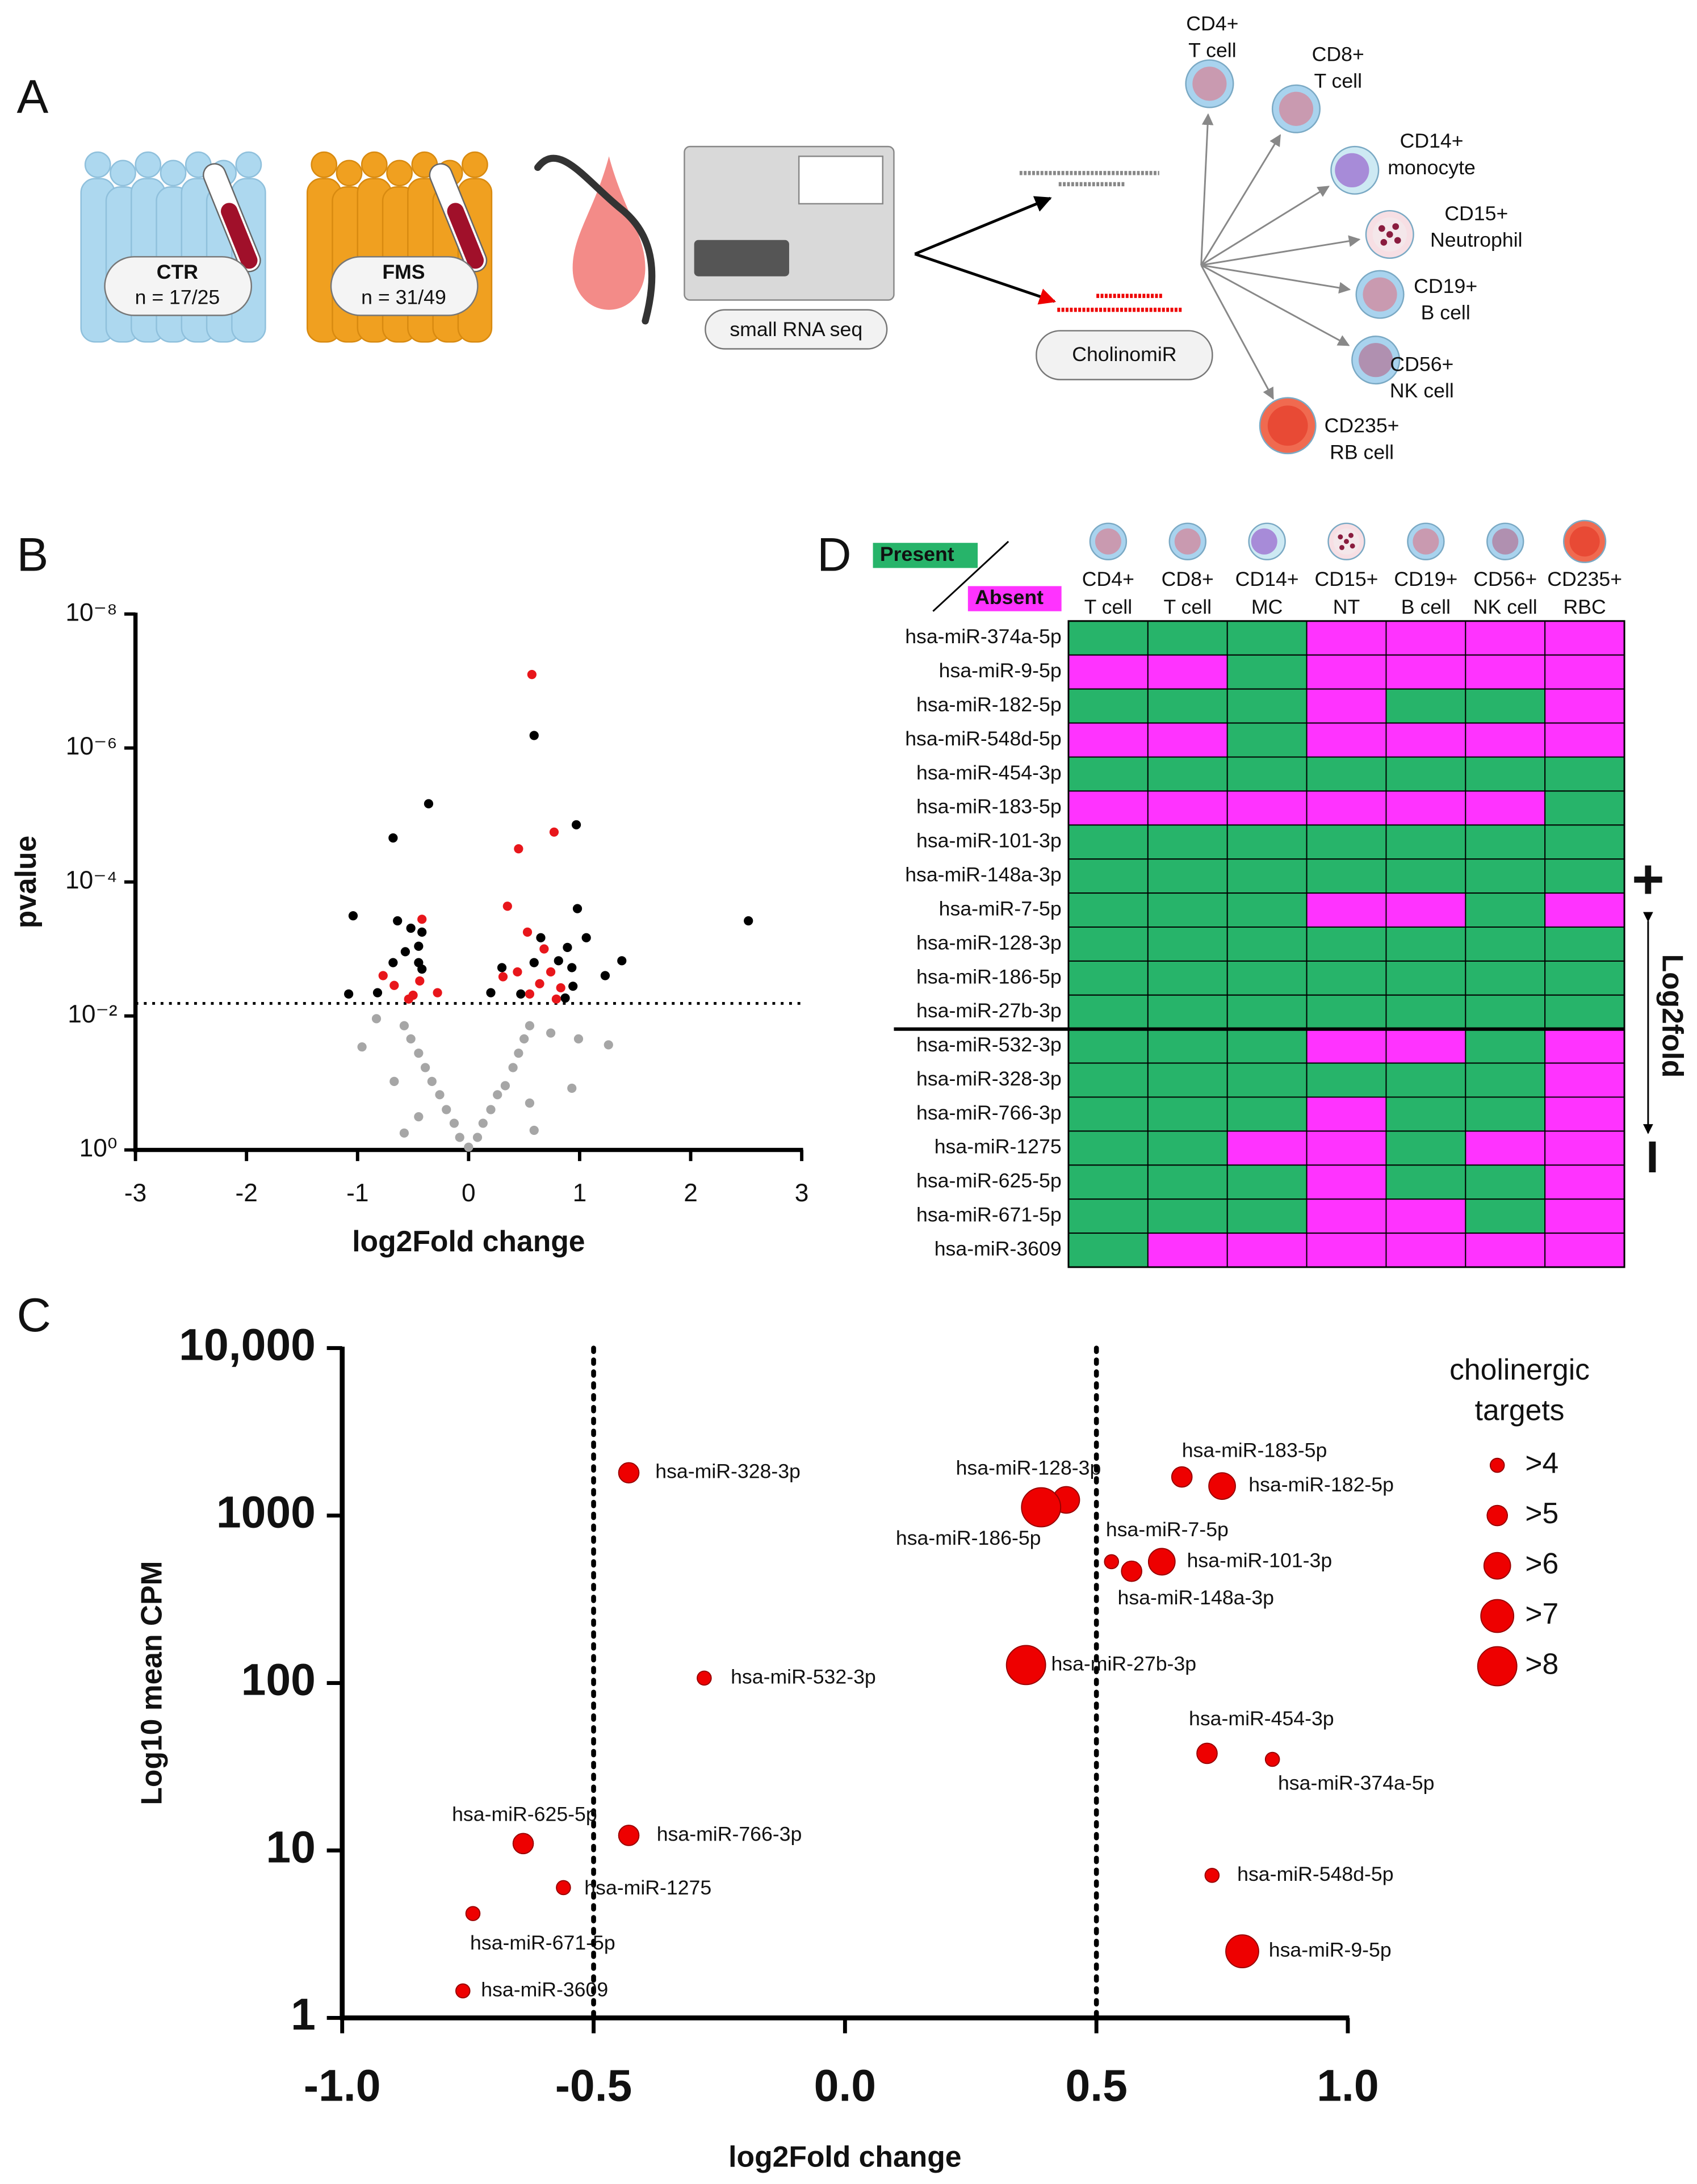  Describe the element at coordinates (1673, 1016) in the screenshot. I see `side-label: Log2fold` at that location.